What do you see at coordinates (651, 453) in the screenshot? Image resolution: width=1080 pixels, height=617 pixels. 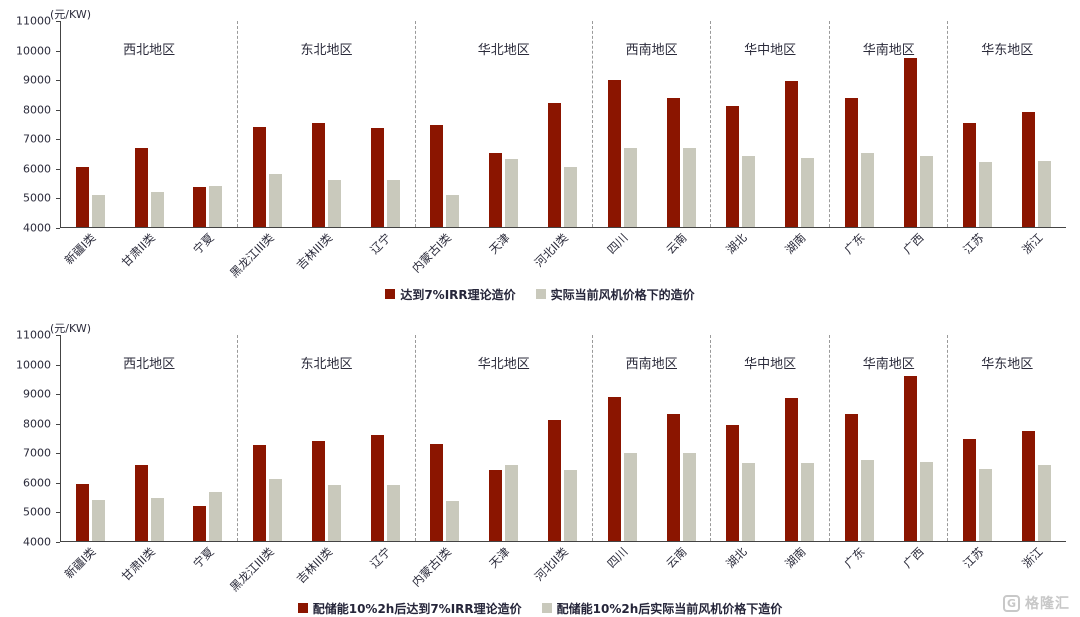 I see `region-group: 西南地区 四川 云南` at bounding box center [651, 453].